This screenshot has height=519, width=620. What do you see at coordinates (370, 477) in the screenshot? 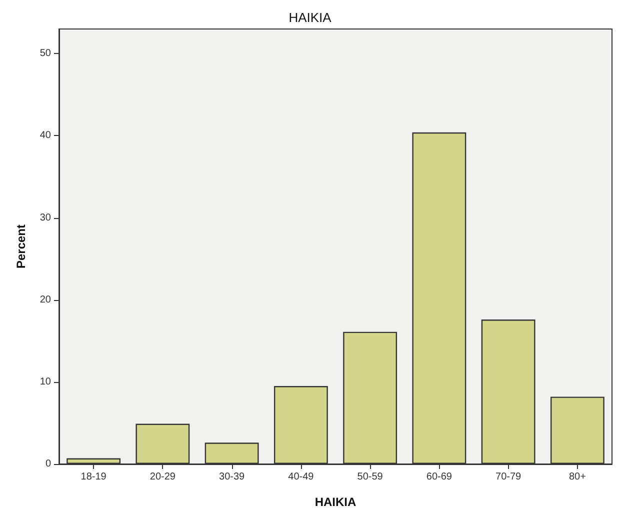
I see `x-tick-label: 50-59` at bounding box center [370, 477].